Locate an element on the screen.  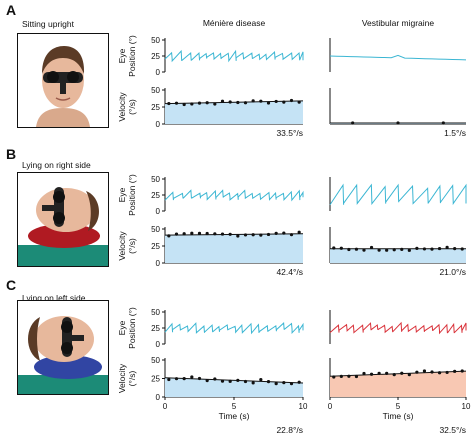
eye-label-a-meniere: Eye is located at coordinates (122, 55).